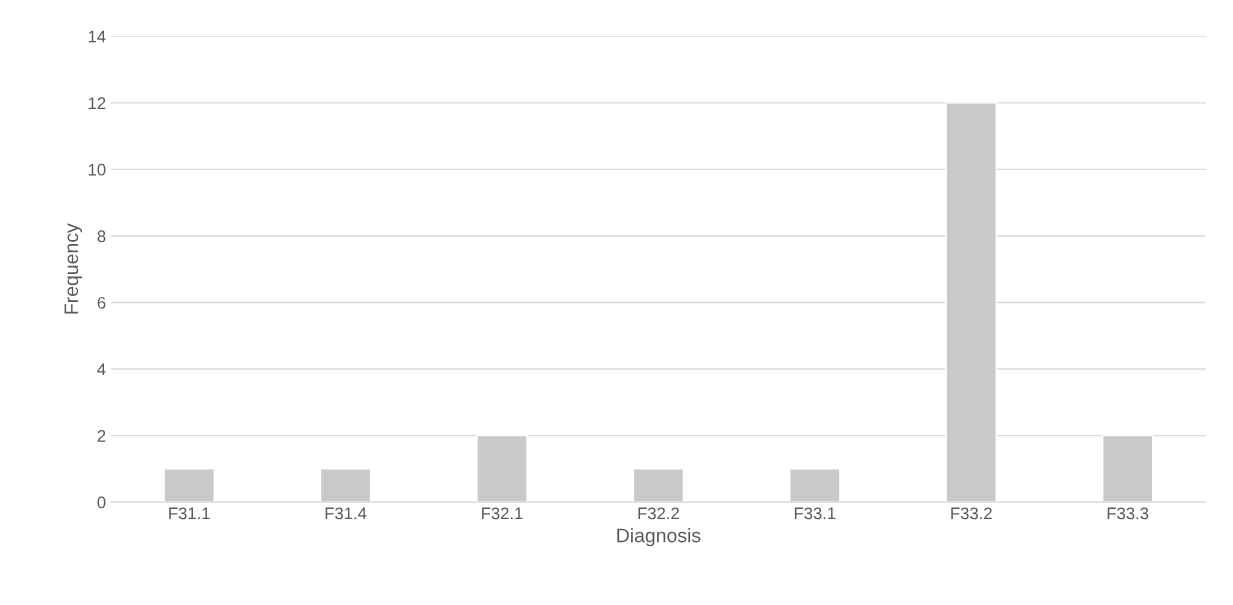 This screenshot has height=605, width=1233. I want to click on x-axis-title: Diagnosis, so click(659, 537).